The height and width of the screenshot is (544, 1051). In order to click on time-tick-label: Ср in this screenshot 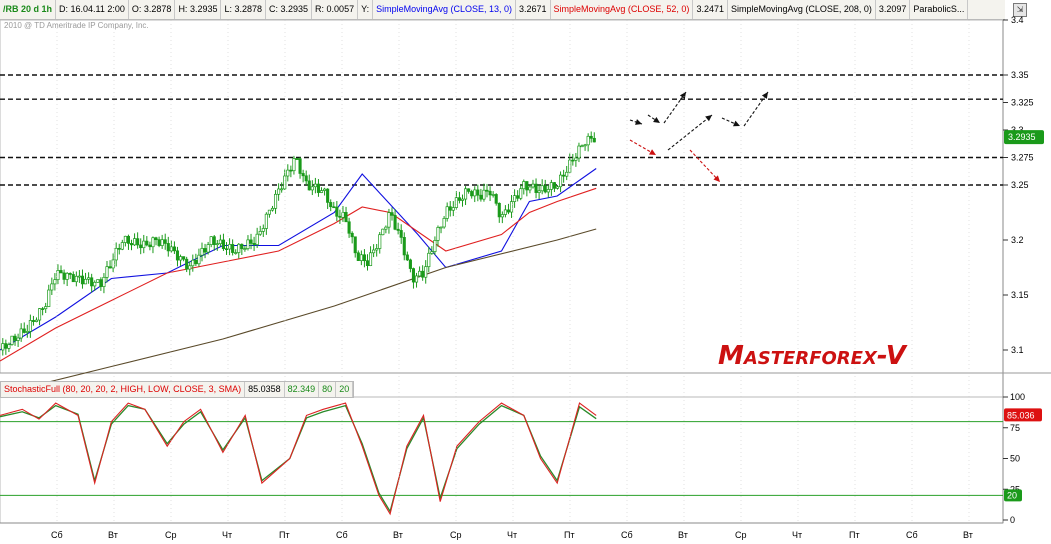, I will do `click(741, 535)`.